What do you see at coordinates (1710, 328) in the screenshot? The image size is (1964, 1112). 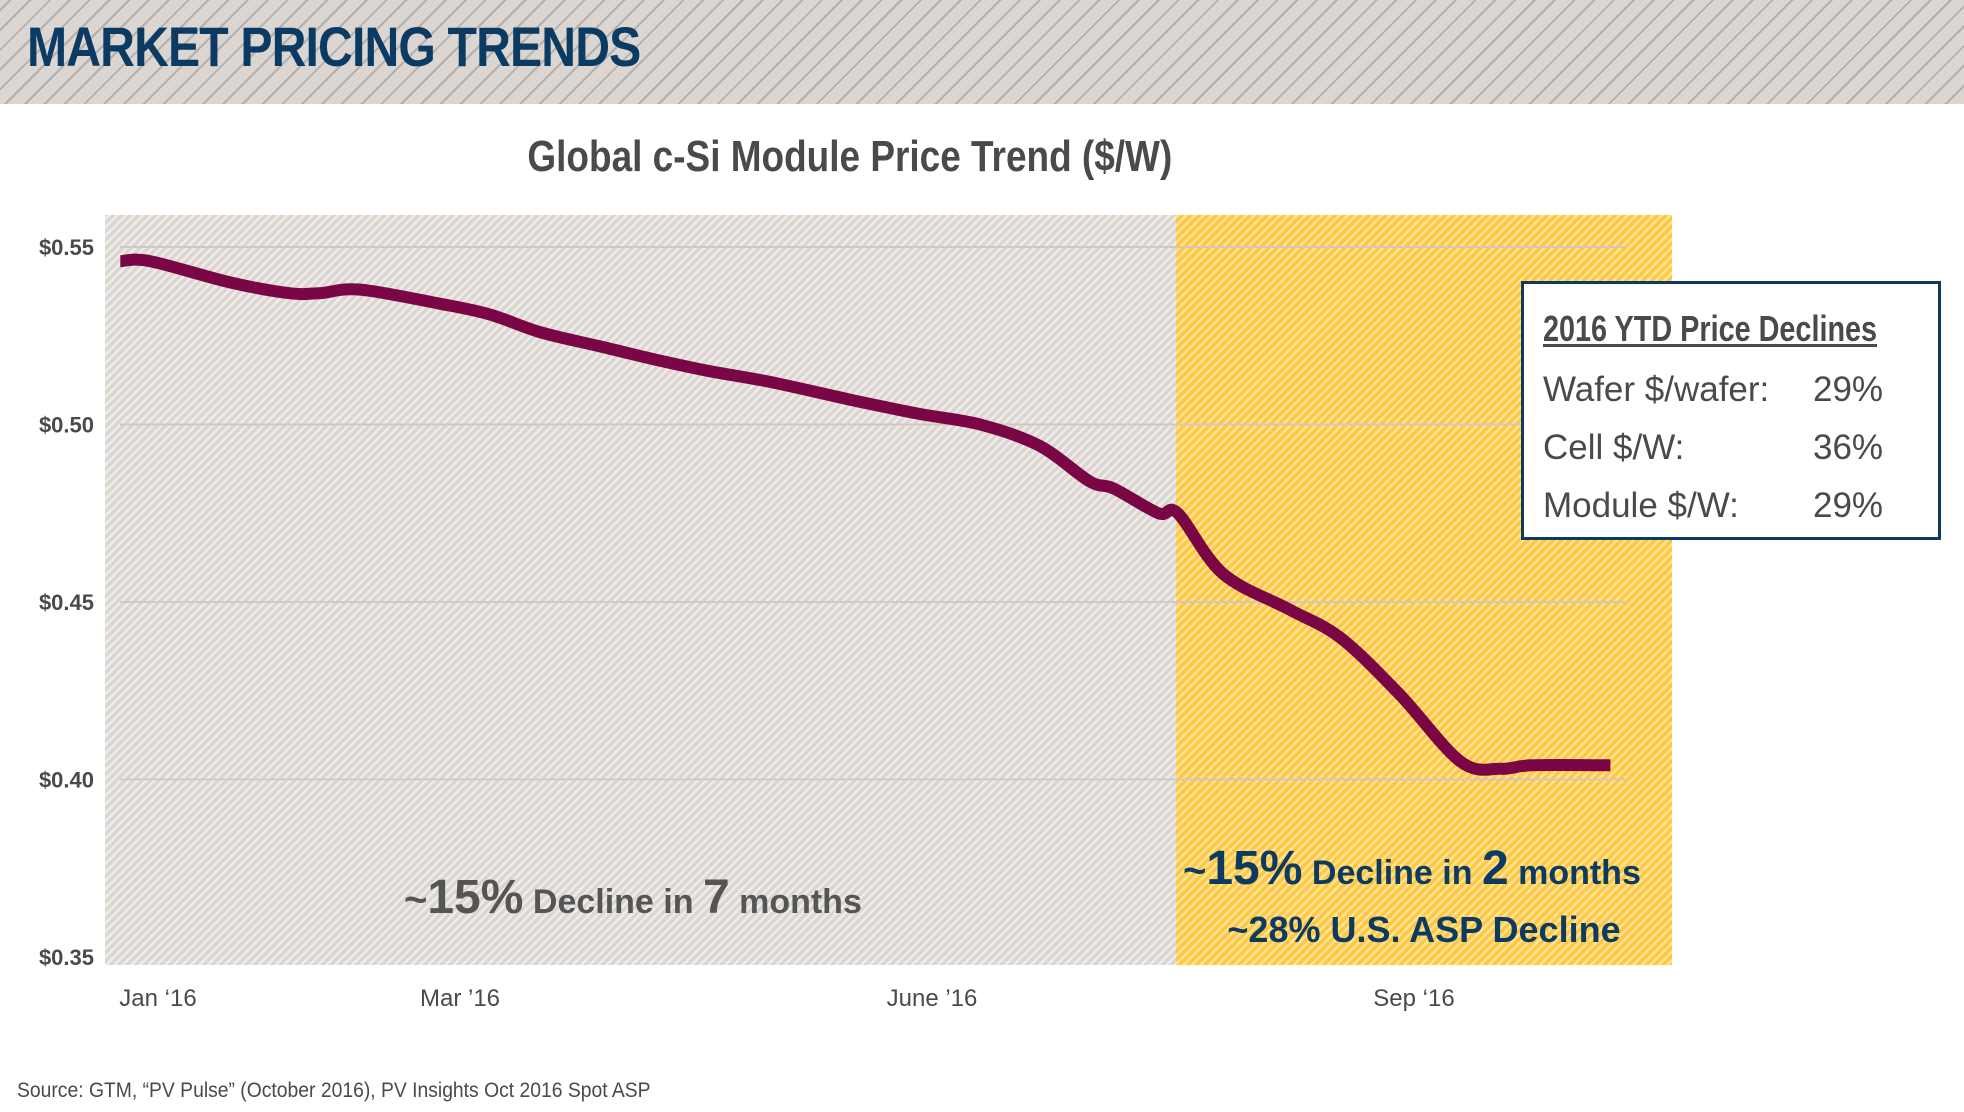 I see `info-box-title: 2016 YTD Price Declines` at bounding box center [1710, 328].